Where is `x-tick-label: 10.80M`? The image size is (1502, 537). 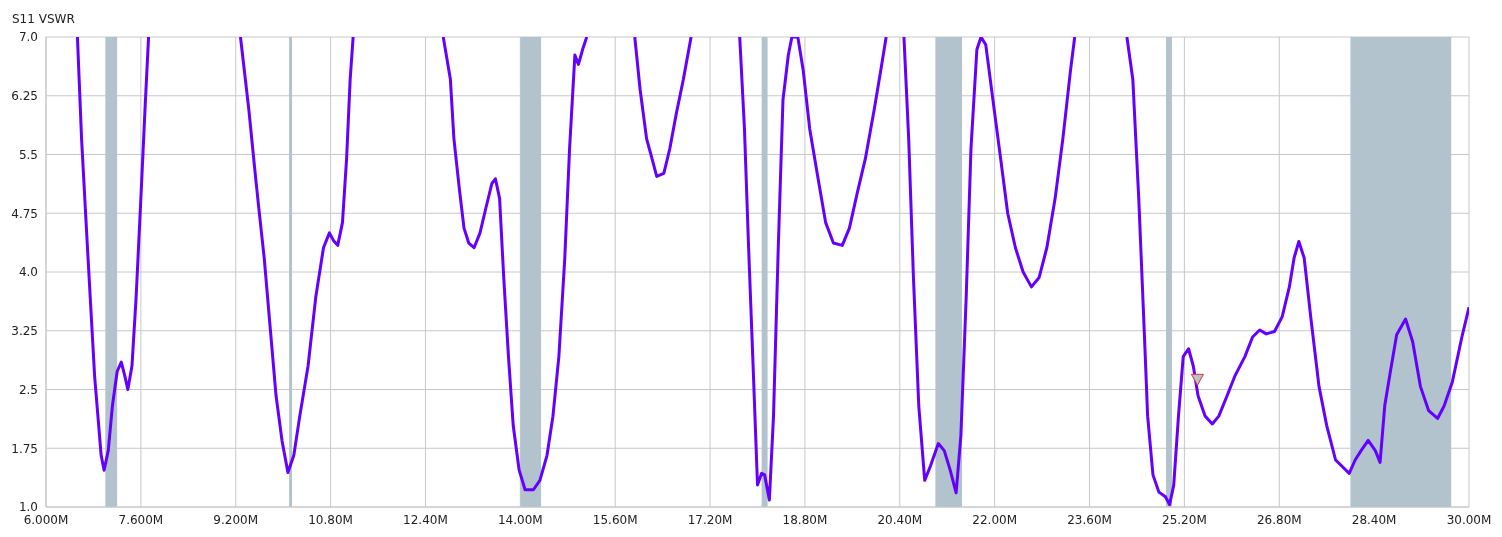 x-tick-label: 10.80M is located at coordinates (330, 519).